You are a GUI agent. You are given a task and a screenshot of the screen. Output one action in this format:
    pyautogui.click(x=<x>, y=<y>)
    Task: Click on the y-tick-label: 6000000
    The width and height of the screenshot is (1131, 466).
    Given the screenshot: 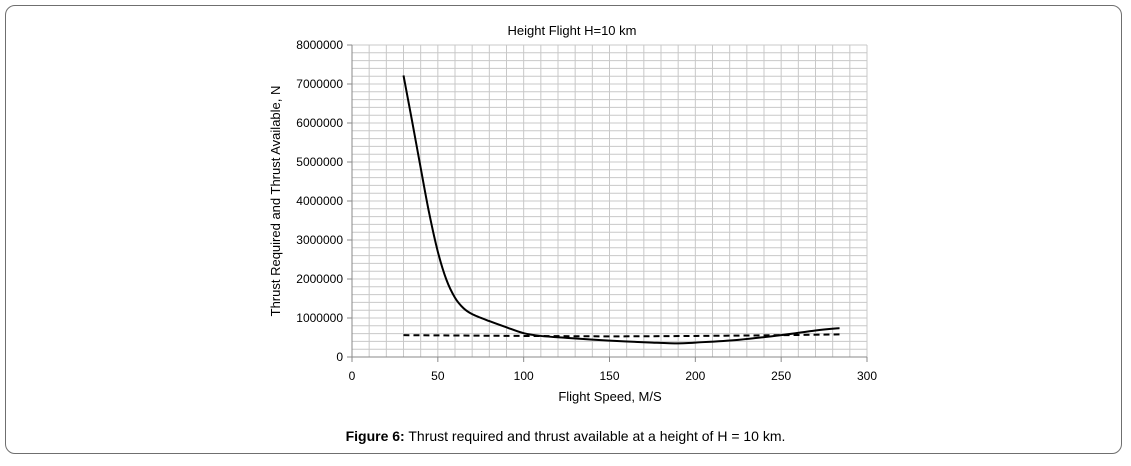 What is the action you would take?
    pyautogui.click(x=319, y=123)
    